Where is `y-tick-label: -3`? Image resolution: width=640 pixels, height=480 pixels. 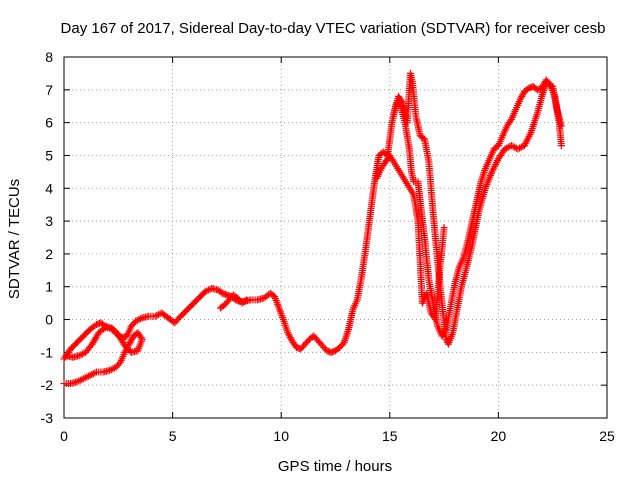 y-tick-label: -3 is located at coordinates (47, 418).